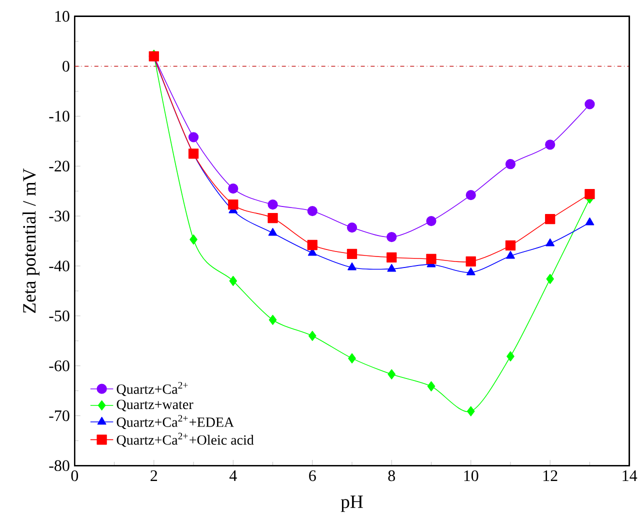 The height and width of the screenshot is (531, 641). I want to click on y-tick-label: -20, so click(59, 166).